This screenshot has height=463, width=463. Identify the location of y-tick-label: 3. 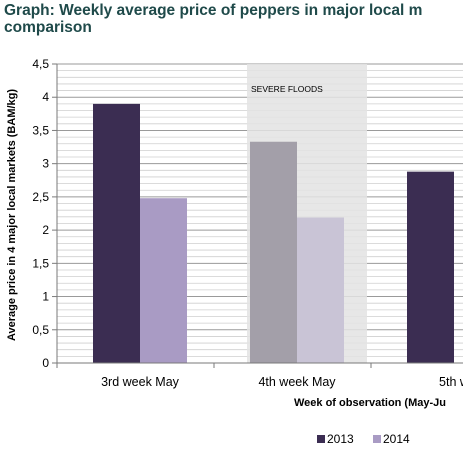
(45, 164).